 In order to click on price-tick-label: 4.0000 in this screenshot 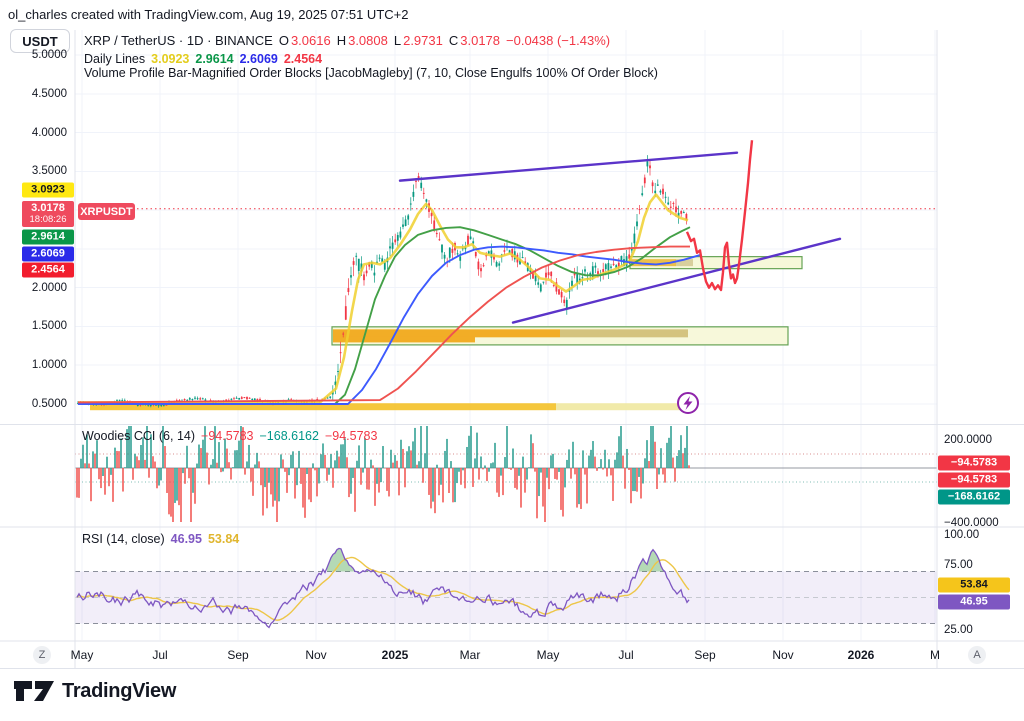, I will do `click(49, 133)`.